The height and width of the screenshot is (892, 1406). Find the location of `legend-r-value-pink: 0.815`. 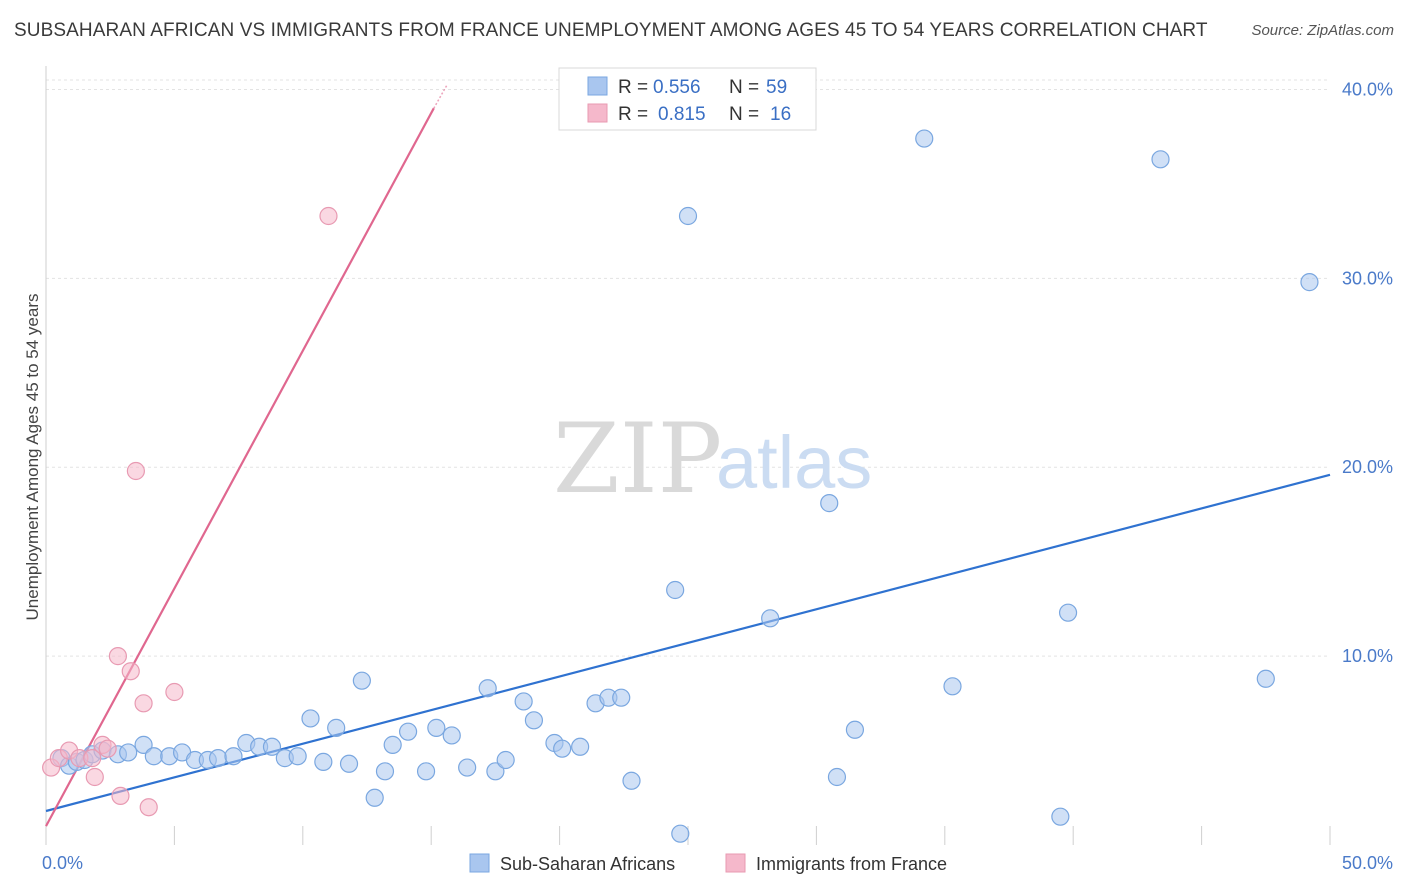

legend-r-value-pink: 0.815 is located at coordinates (682, 114).